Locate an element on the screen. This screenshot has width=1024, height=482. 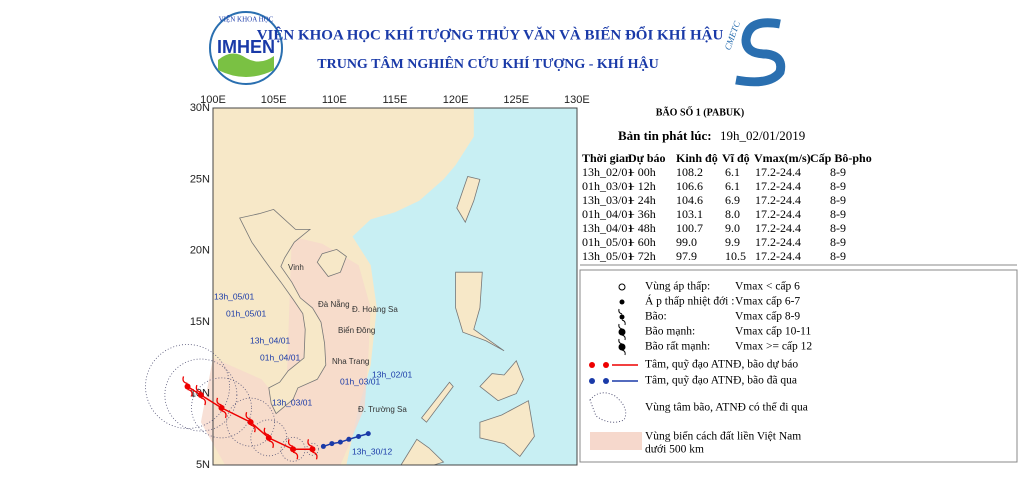
lat-label: 20N is located at coordinates (200, 251).